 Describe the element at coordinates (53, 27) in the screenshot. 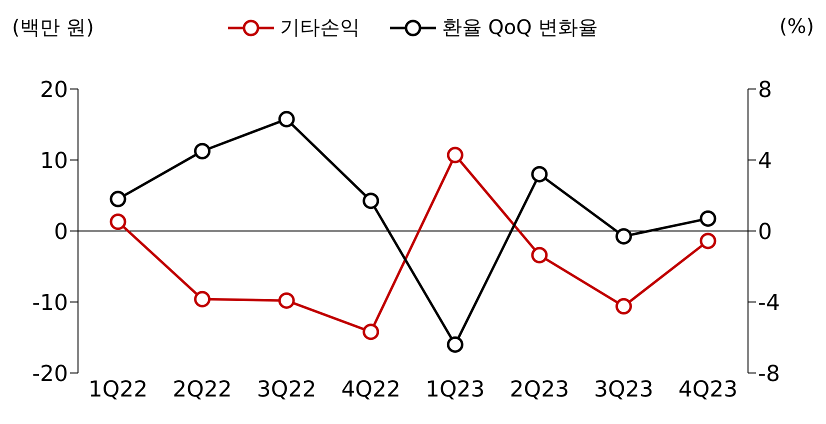

I see `y-axis-title: (백만 원)` at that location.